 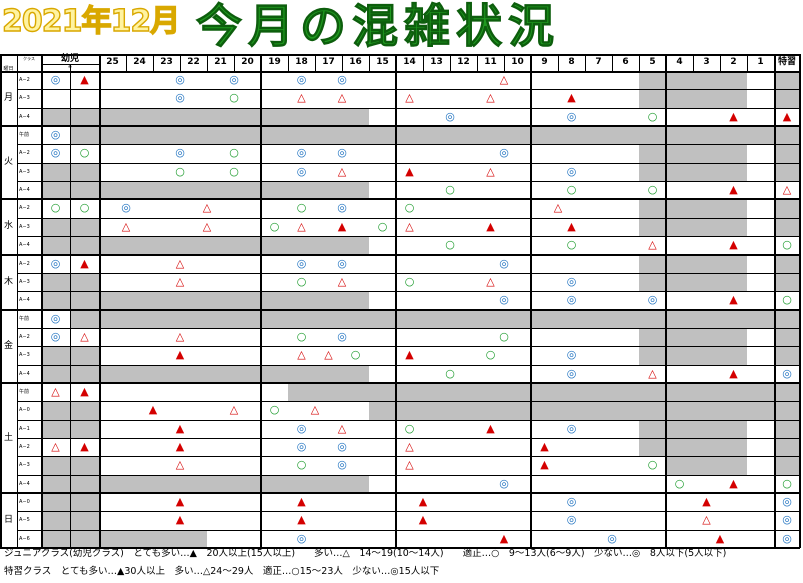 What do you see at coordinates (8, 437) in the screenshot?
I see `day-label-sat: 土` at bounding box center [8, 437].